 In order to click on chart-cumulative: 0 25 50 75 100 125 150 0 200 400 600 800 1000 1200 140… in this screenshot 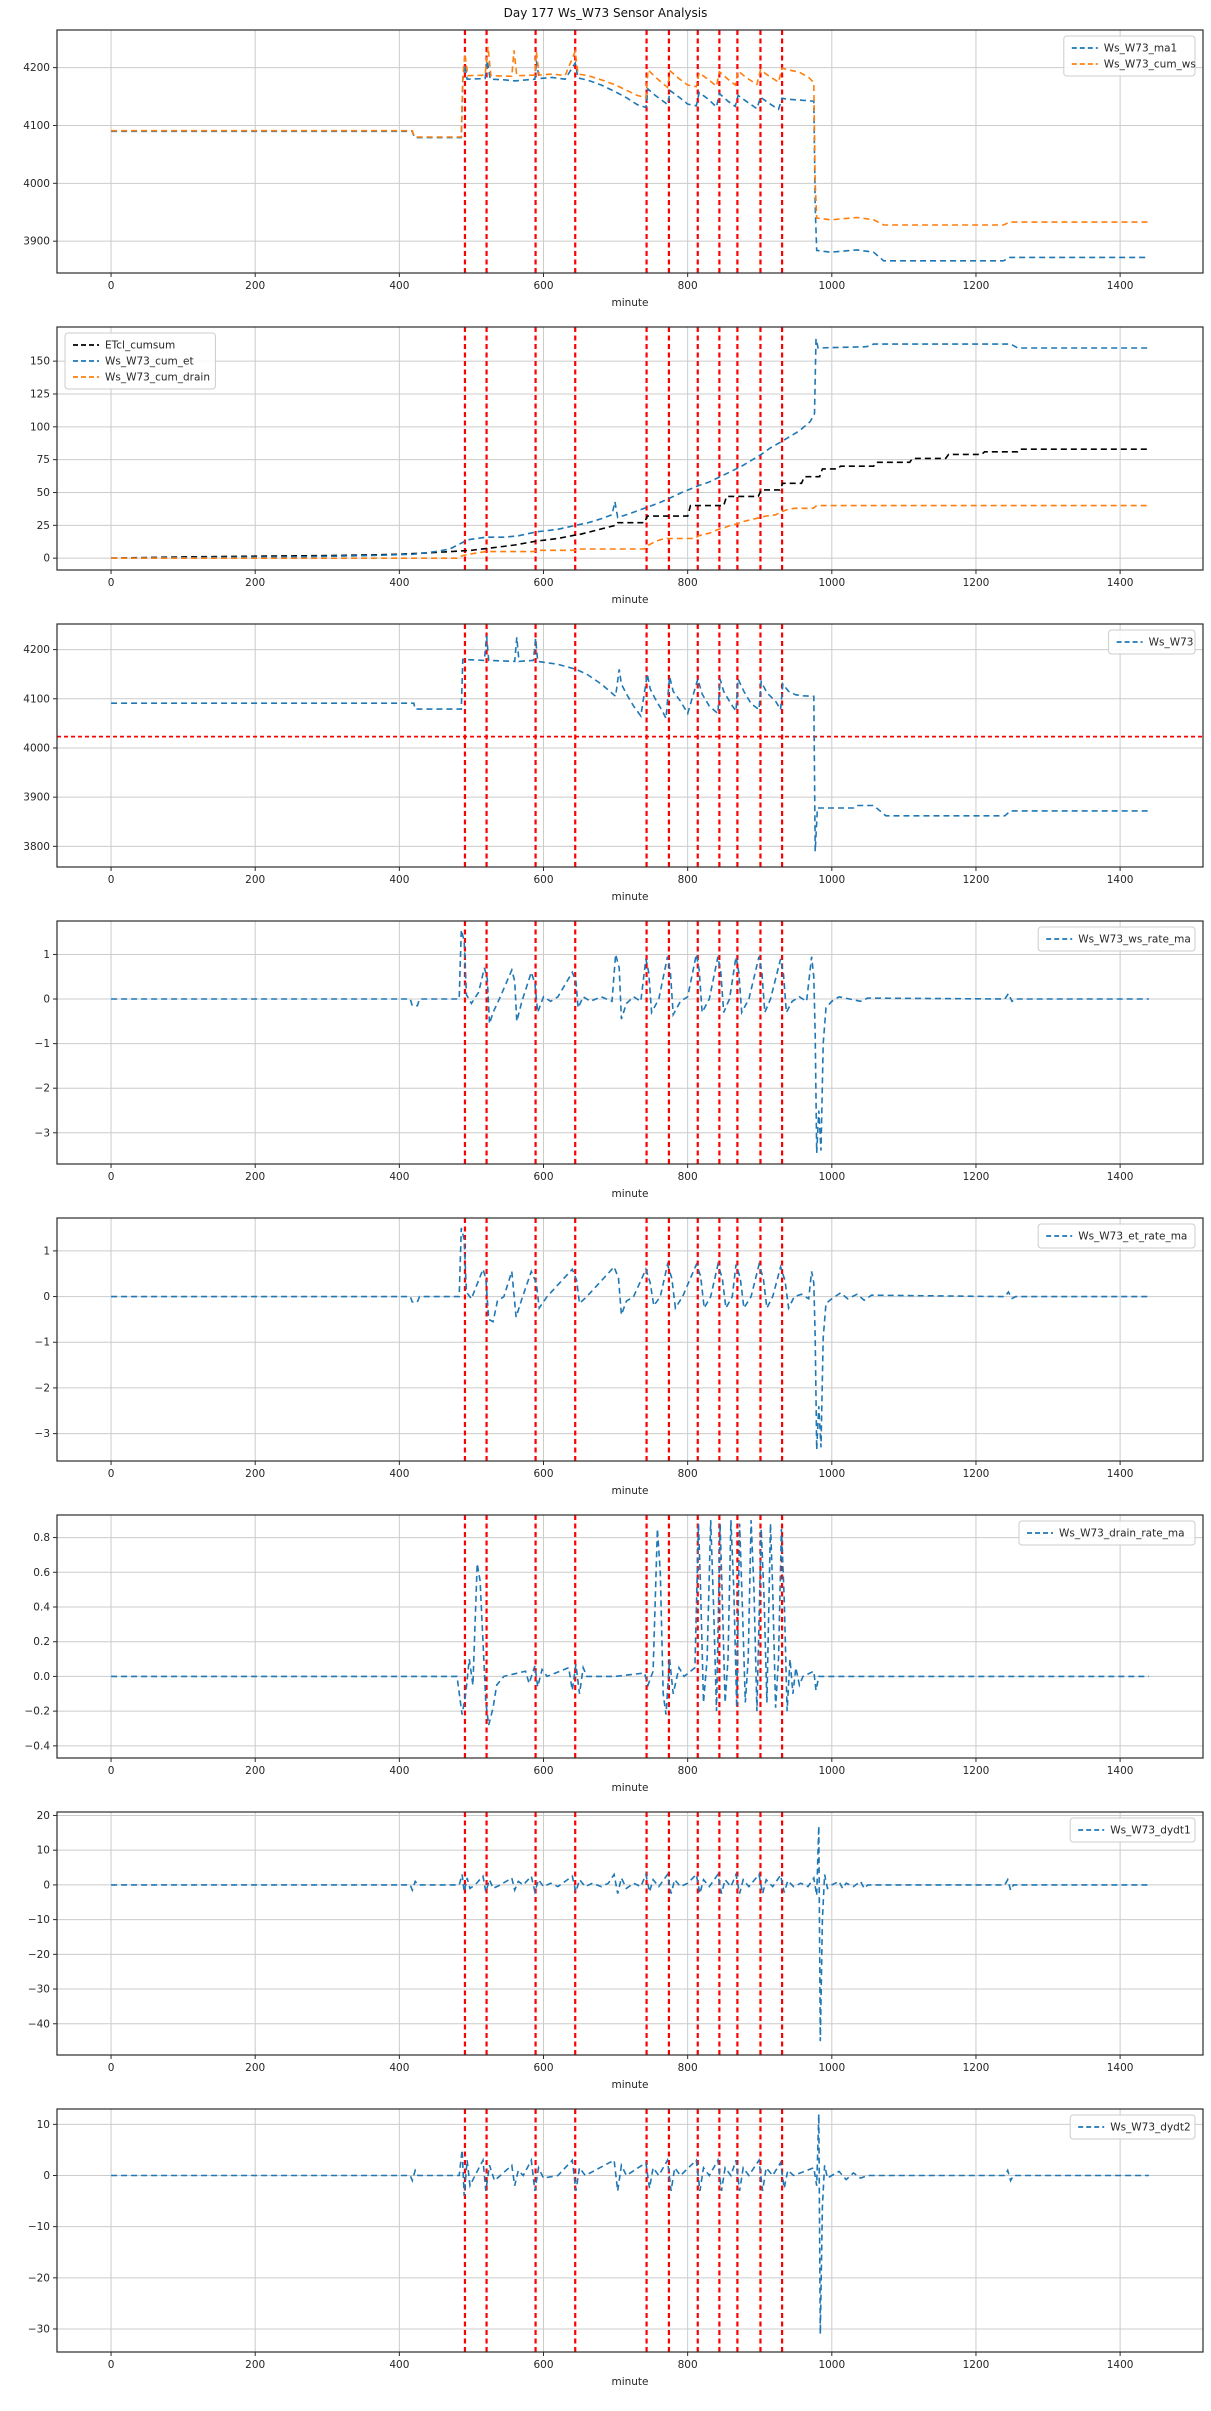, I will do `click(617, 466)`.